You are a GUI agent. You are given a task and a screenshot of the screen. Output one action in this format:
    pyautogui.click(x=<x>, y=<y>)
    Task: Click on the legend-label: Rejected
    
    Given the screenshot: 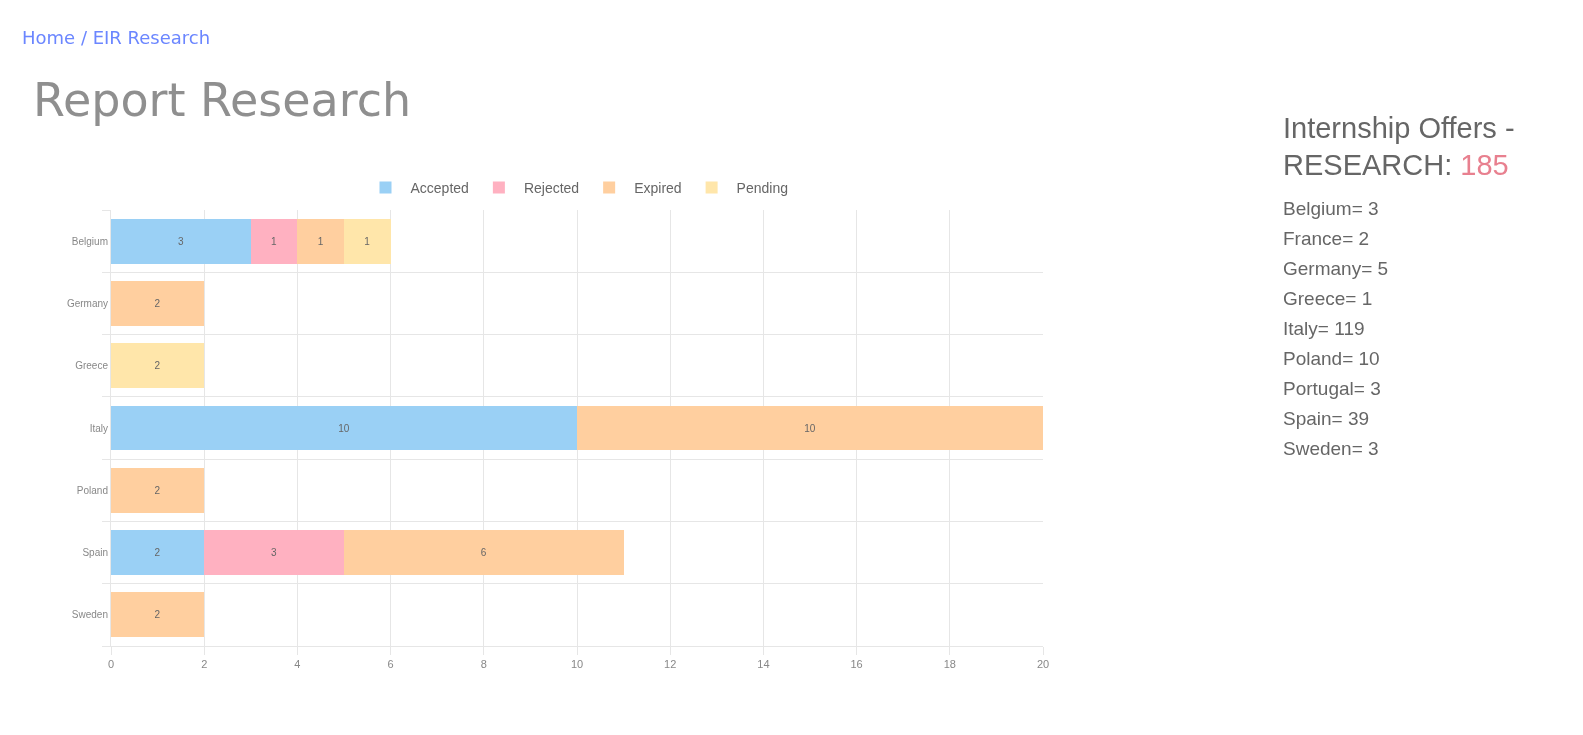 What is the action you would take?
    pyautogui.click(x=551, y=188)
    